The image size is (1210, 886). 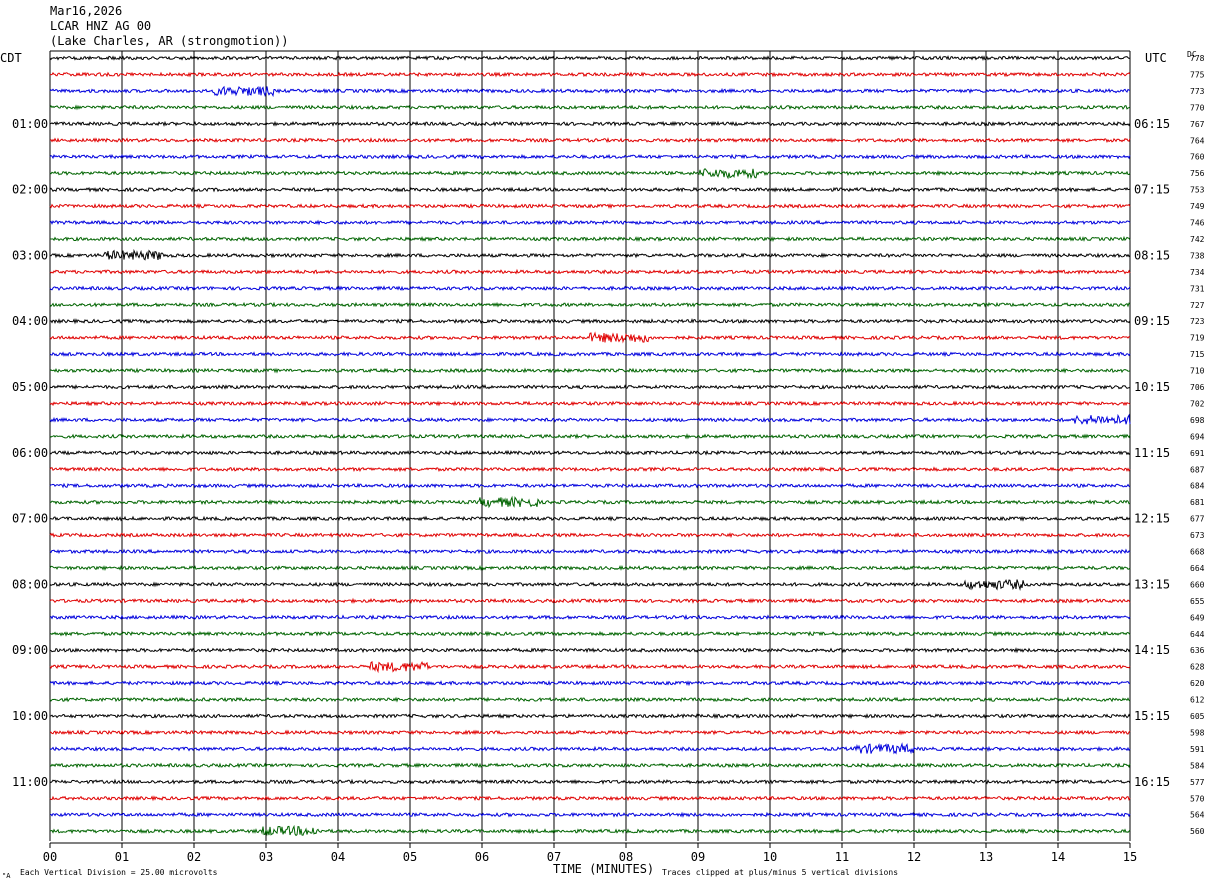 What do you see at coordinates (1152, 650) in the screenshot?
I see `utc-hour-label: 14:15` at bounding box center [1152, 650].